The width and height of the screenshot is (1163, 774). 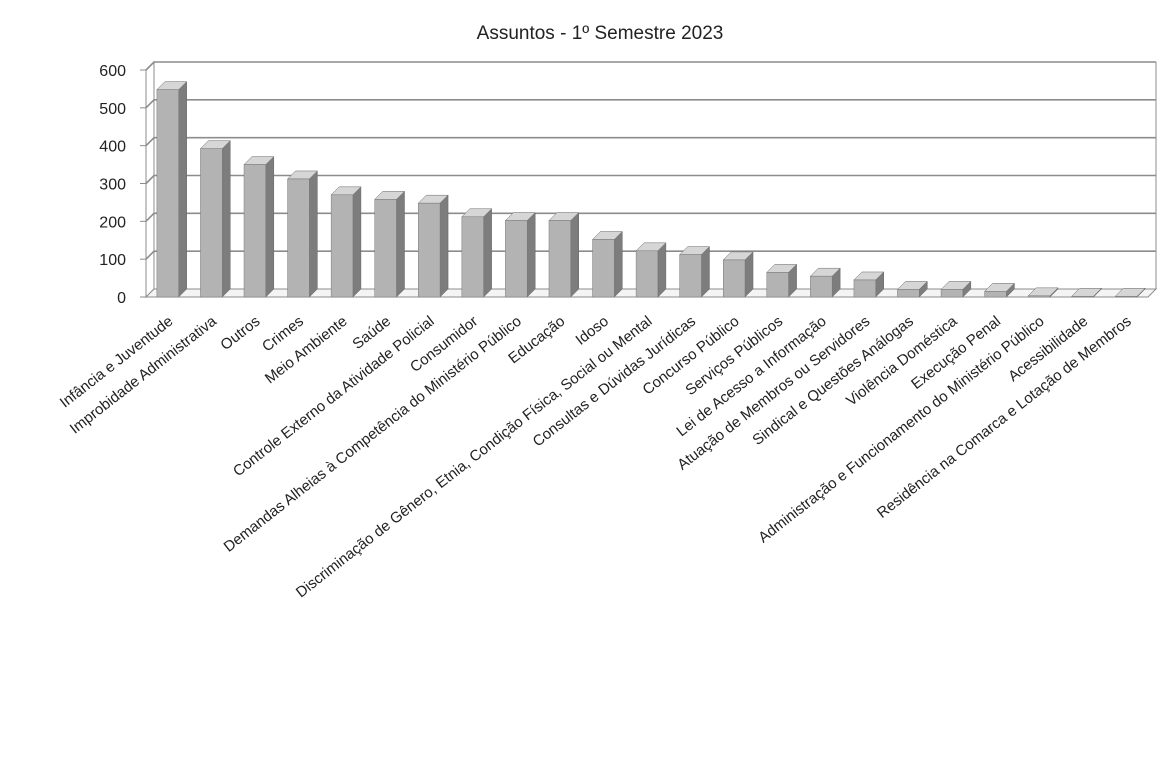 What do you see at coordinates (112, 185) in the screenshot?
I see `y-tick-label: 300` at bounding box center [112, 185].